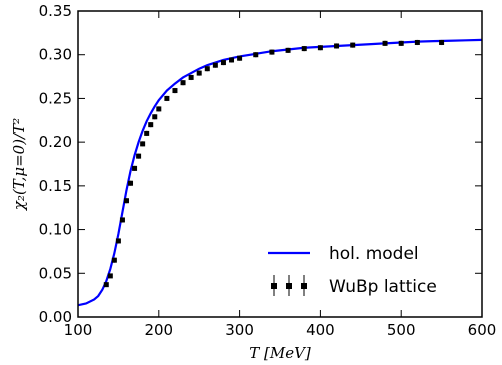  What do you see at coordinates (78, 330) in the screenshot?
I see `x-tick-label: 100` at bounding box center [78, 330].